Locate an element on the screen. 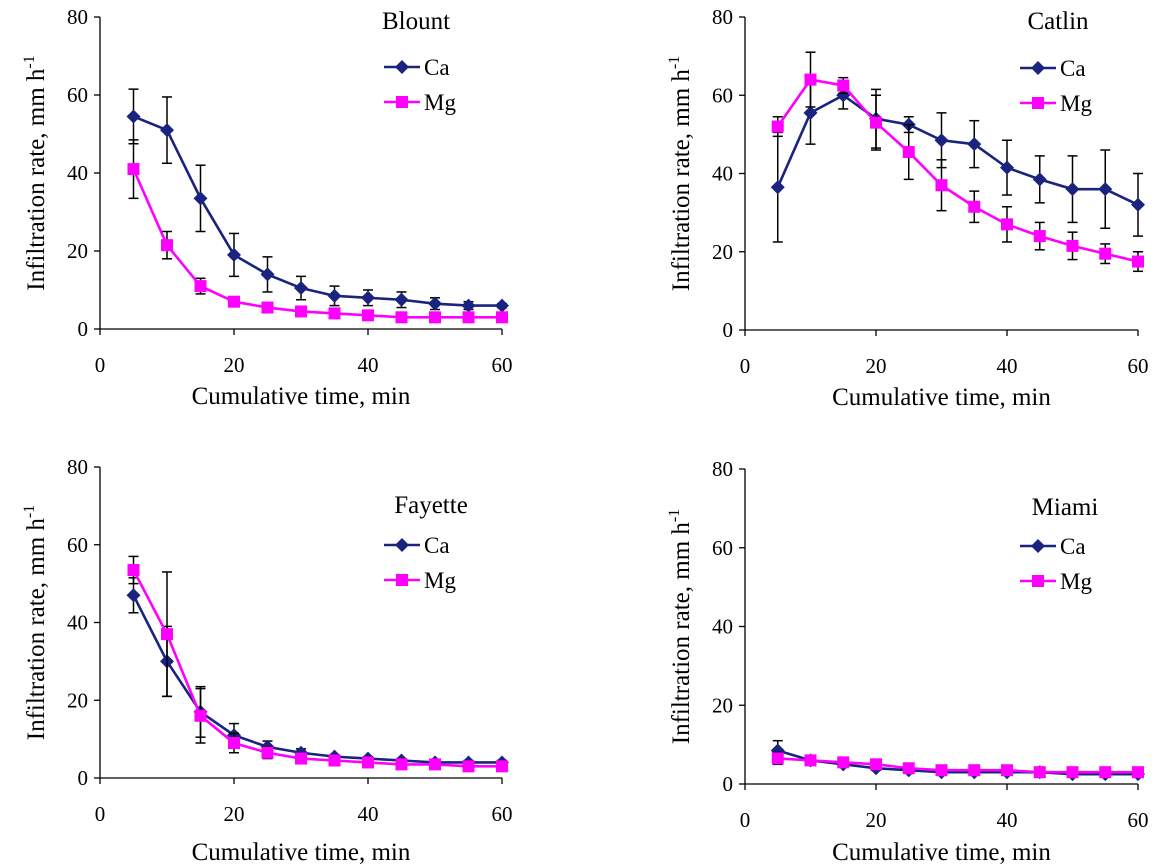 The image size is (1154, 867). series-ca is located at coordinates (317, 200).